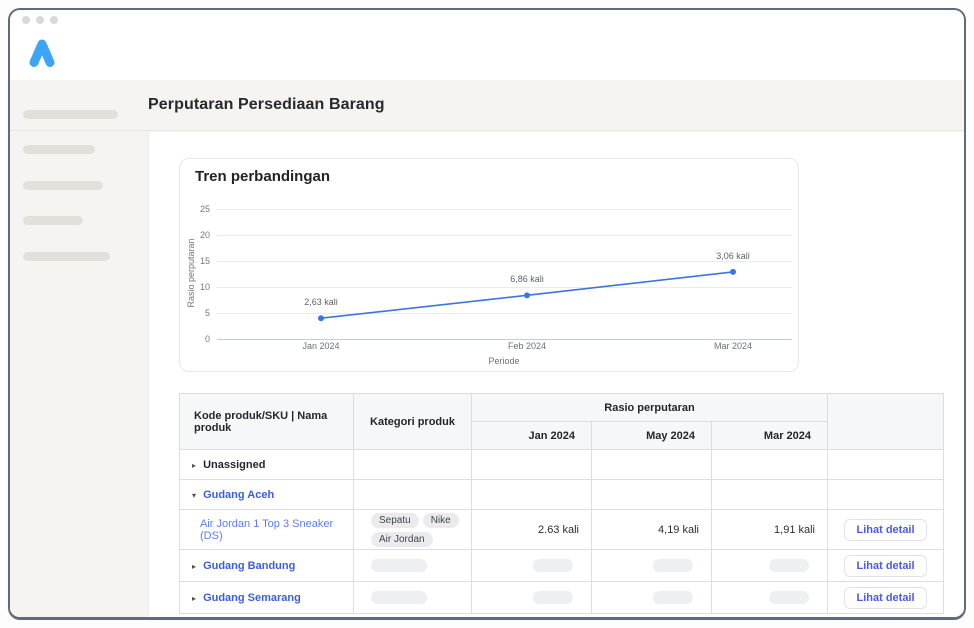 The height and width of the screenshot is (628, 974). What do you see at coordinates (204, 209) in the screenshot?
I see `y-tick-label: 25` at bounding box center [204, 209].